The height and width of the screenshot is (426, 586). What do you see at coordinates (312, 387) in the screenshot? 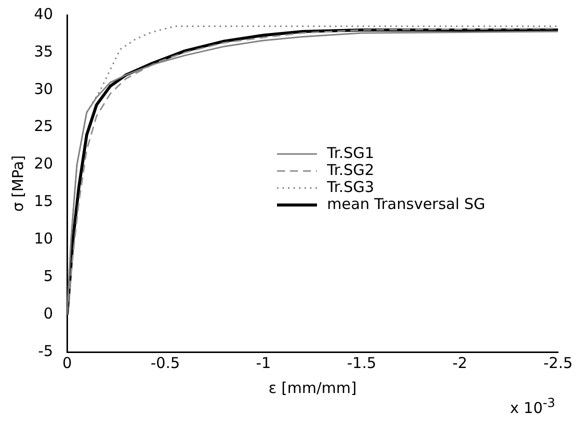
I see `x-axis-title: ε [mm/mm]` at bounding box center [312, 387].